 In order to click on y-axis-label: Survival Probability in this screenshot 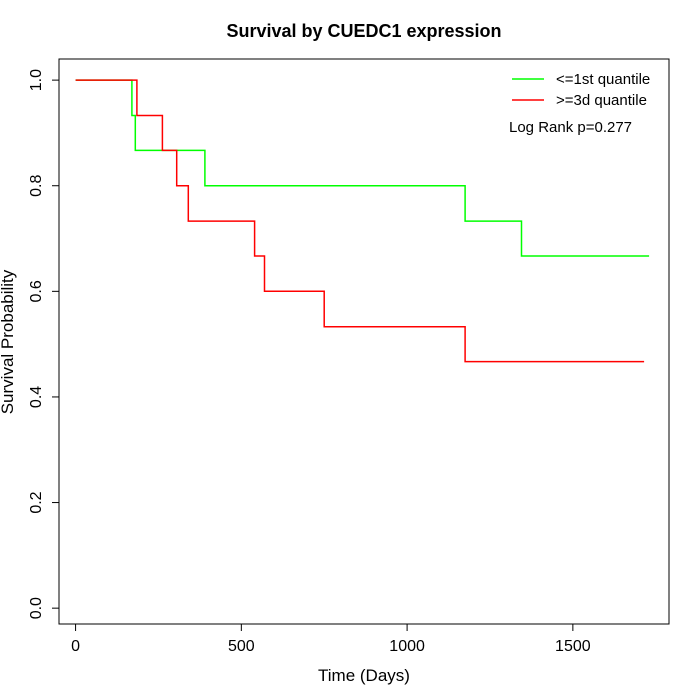, I will do `click(8, 341)`.